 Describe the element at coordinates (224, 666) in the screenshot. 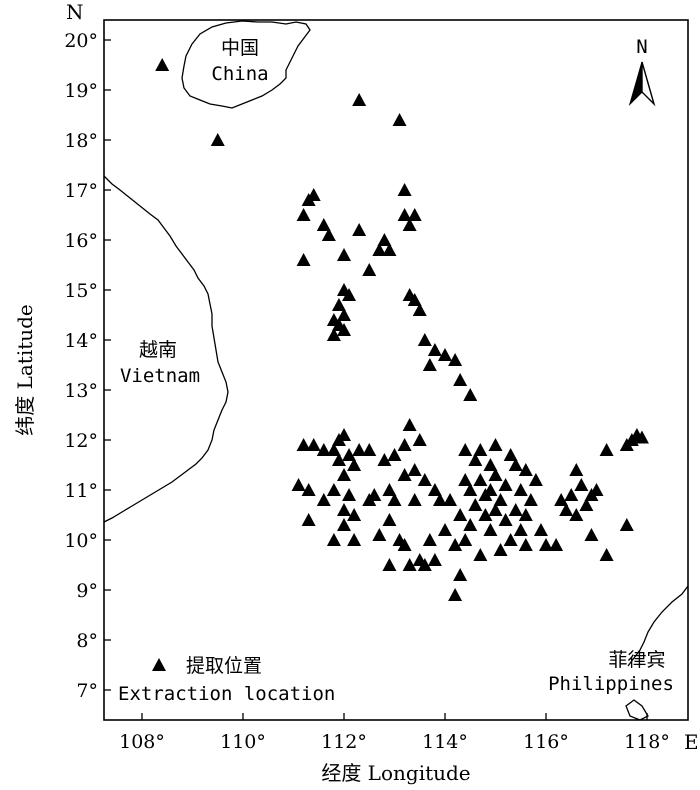

I see `legend-label-zh: 提取位置` at that location.